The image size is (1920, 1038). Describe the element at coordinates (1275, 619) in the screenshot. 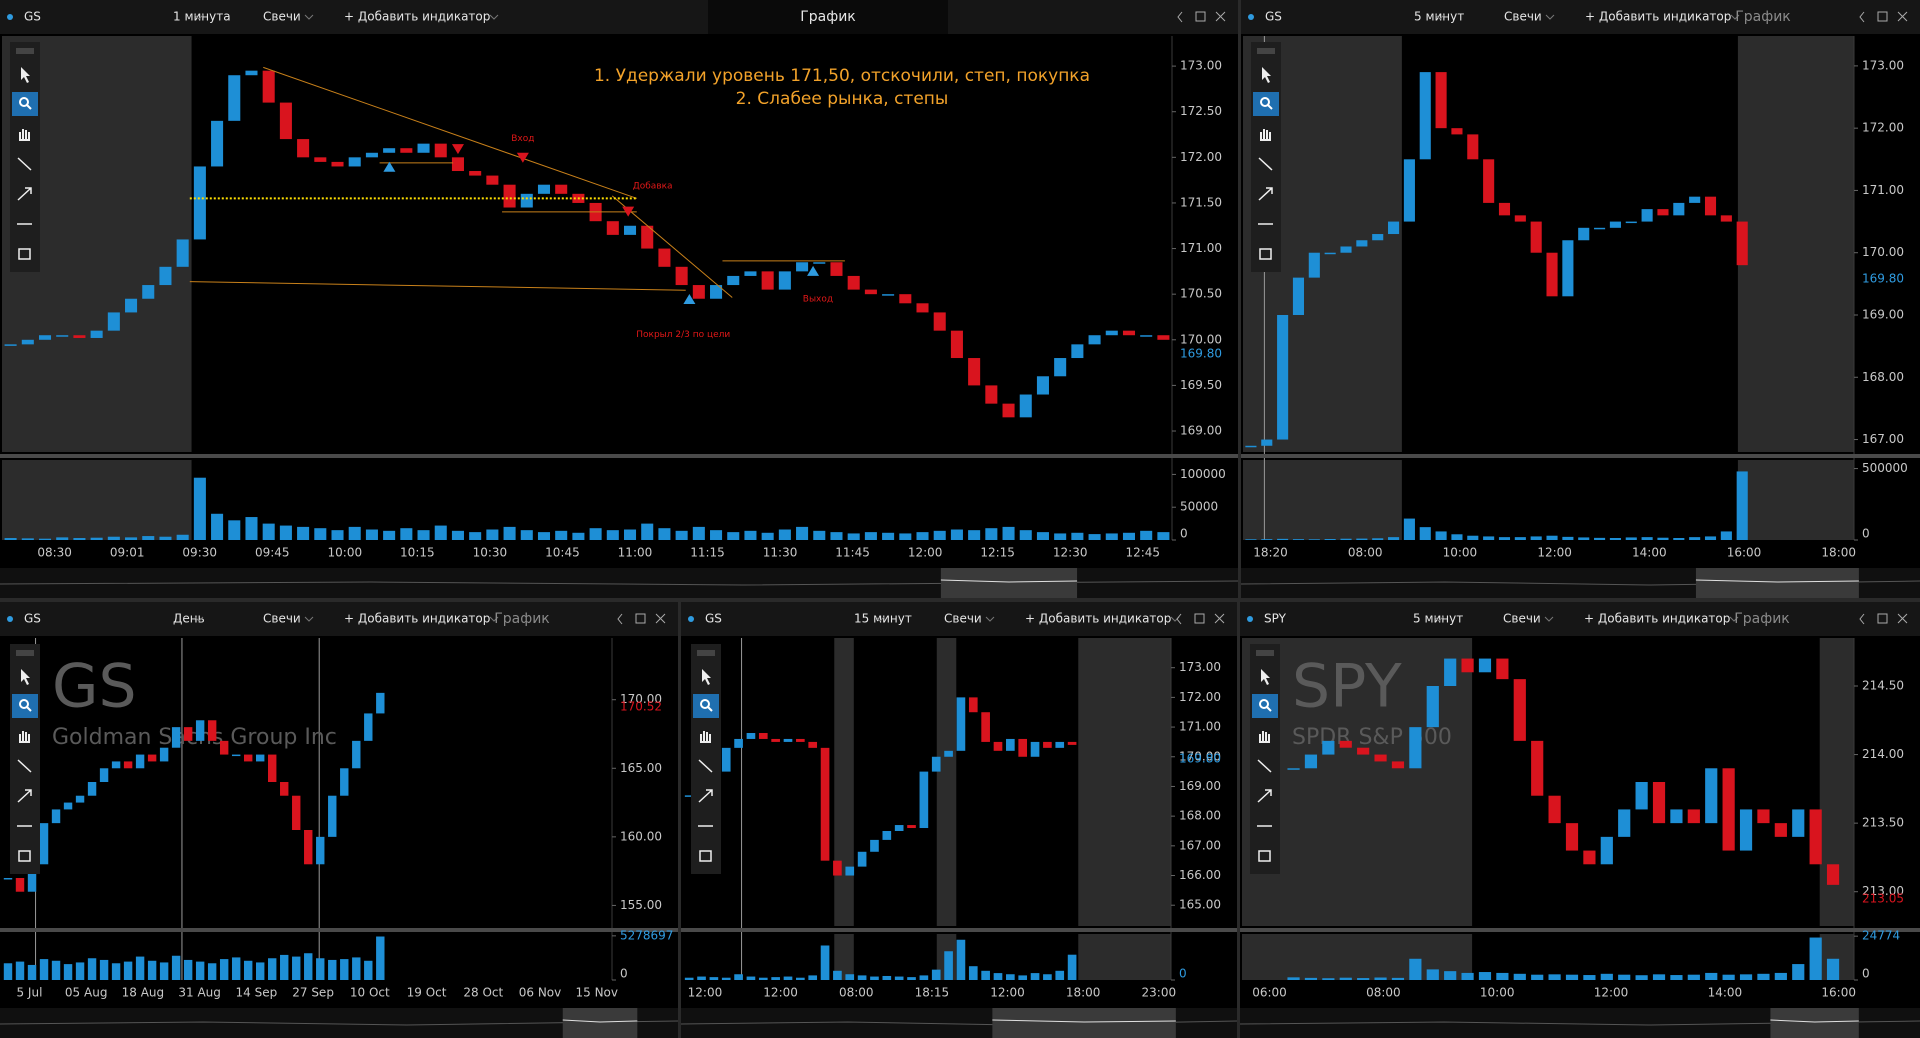

I see `symbol: SPY` at that location.